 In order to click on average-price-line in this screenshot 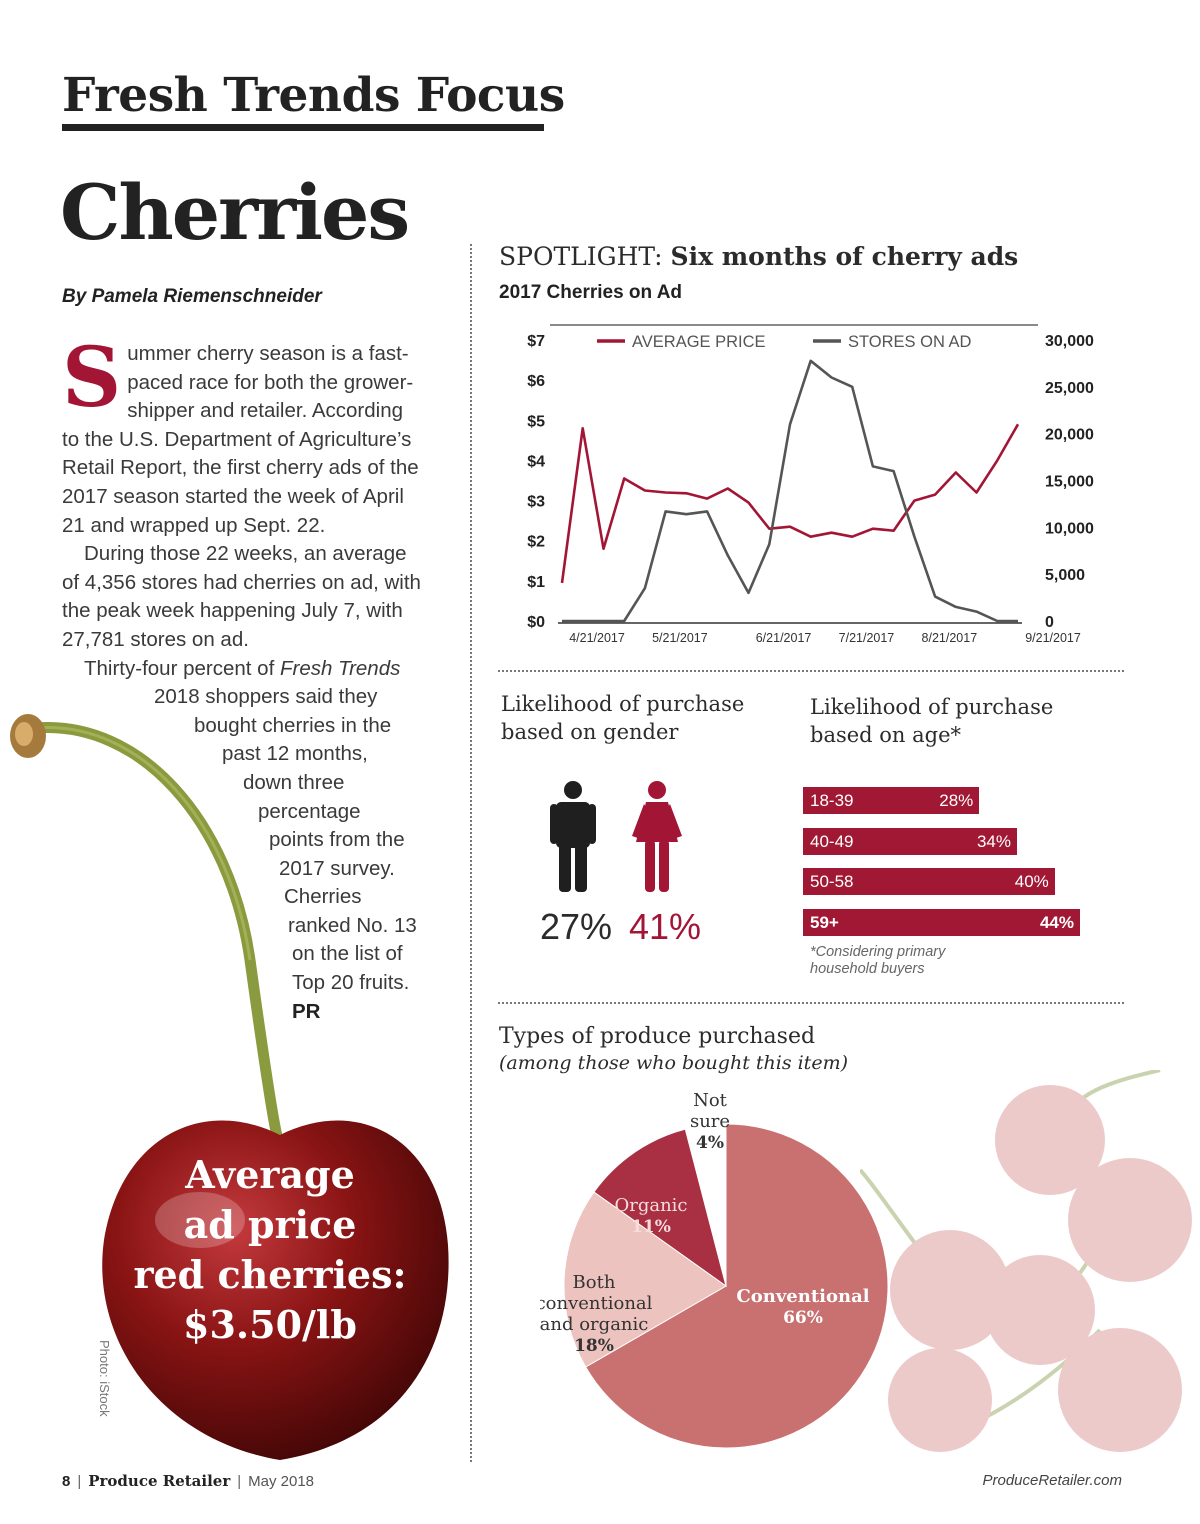, I will do `click(790, 503)`.